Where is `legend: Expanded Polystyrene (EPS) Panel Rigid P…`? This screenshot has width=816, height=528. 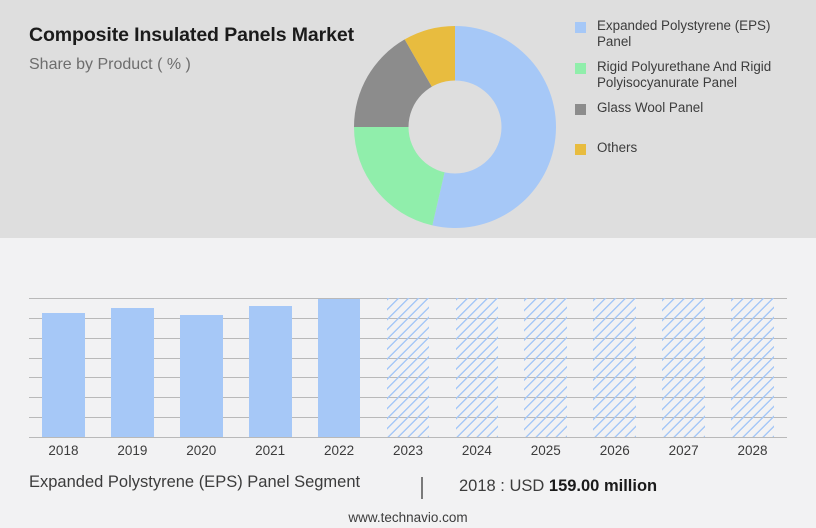 legend: Expanded Polystyrene (EPS) Panel Rigid P… is located at coordinates (692, 94).